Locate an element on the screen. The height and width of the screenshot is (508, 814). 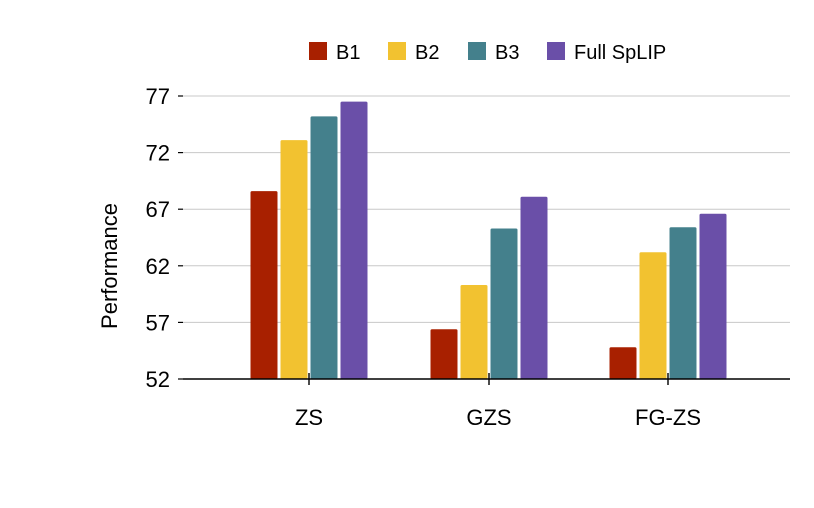
y-tick-labels: 52 57 62 67 72 77 is located at coordinates (164, 238).